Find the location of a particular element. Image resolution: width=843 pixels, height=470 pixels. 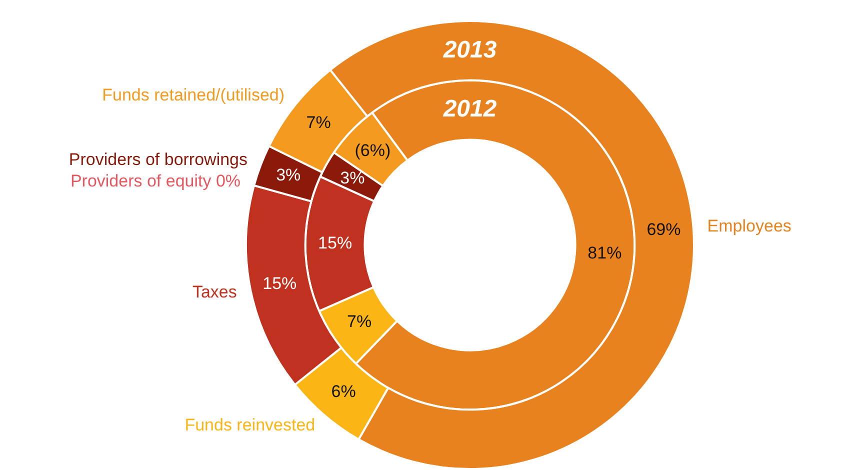

data-label: 6% is located at coordinates (343, 392).